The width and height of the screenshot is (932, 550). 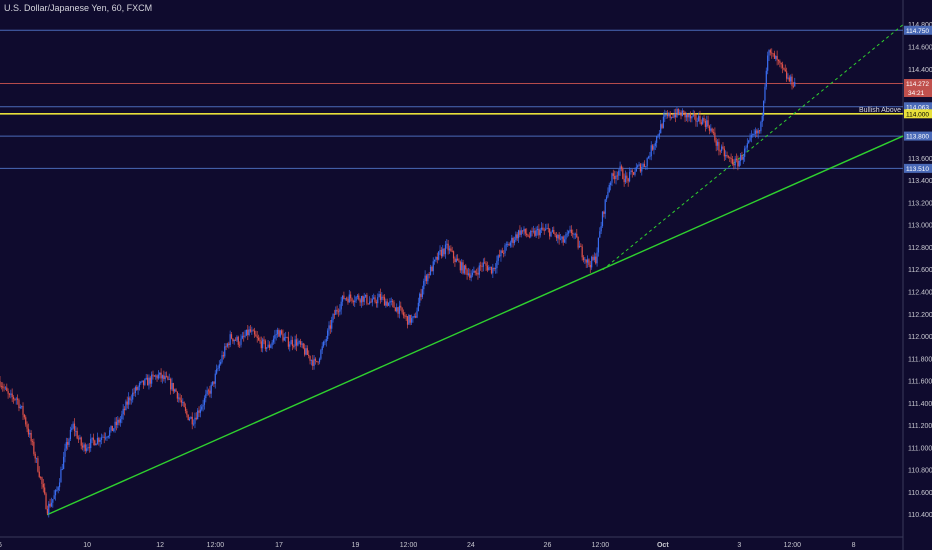 What do you see at coordinates (920, 337) in the screenshot?
I see `y-tick-label: 112.000` at bounding box center [920, 337].